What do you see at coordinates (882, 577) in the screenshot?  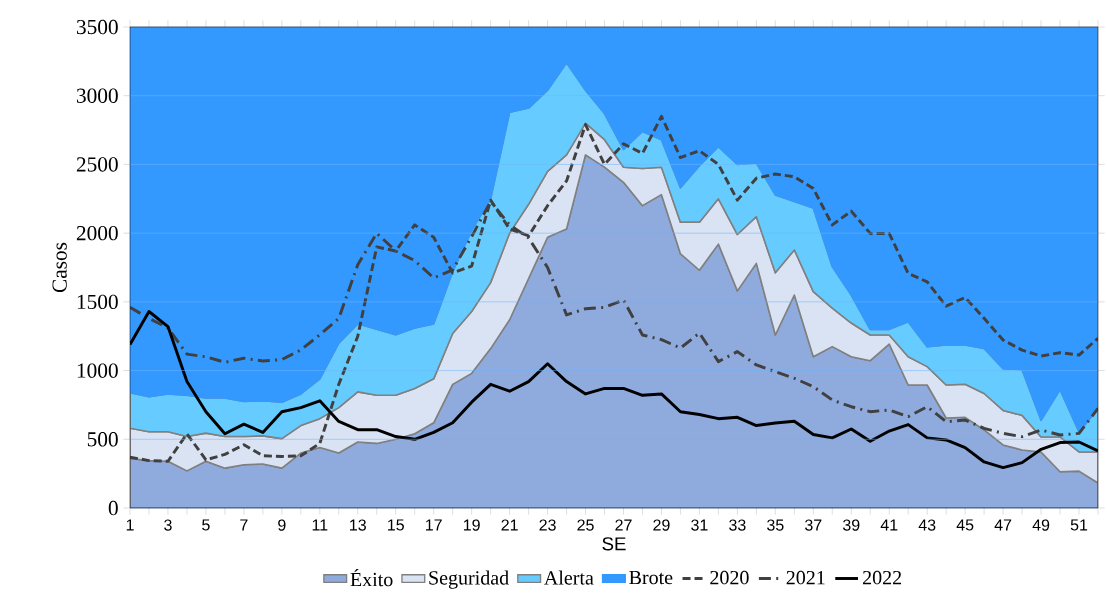 I see `legend-label: 2022` at bounding box center [882, 577].